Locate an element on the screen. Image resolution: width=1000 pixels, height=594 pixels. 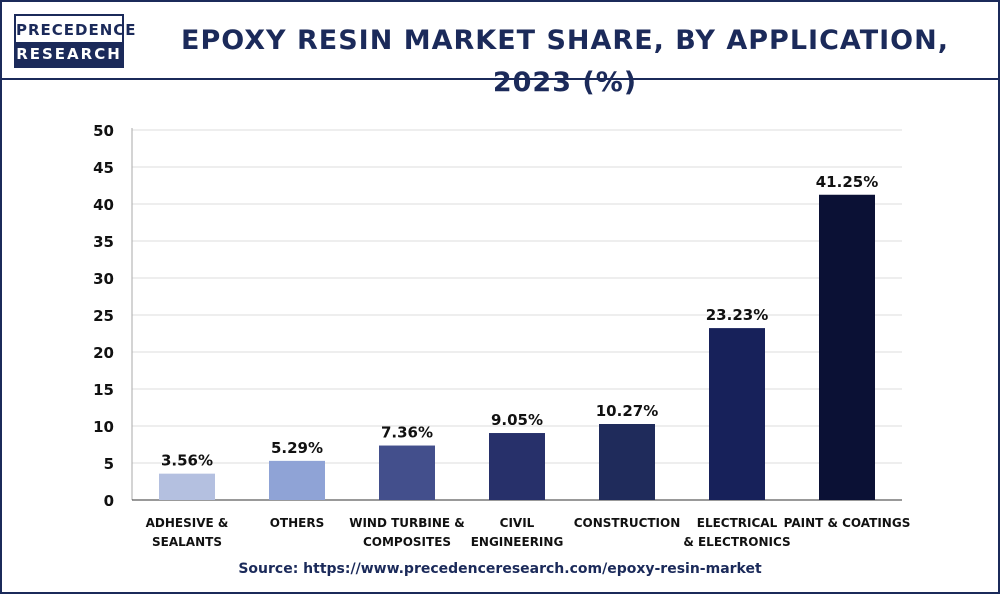
y-tick-label: 50 is located at coordinates (103, 131).